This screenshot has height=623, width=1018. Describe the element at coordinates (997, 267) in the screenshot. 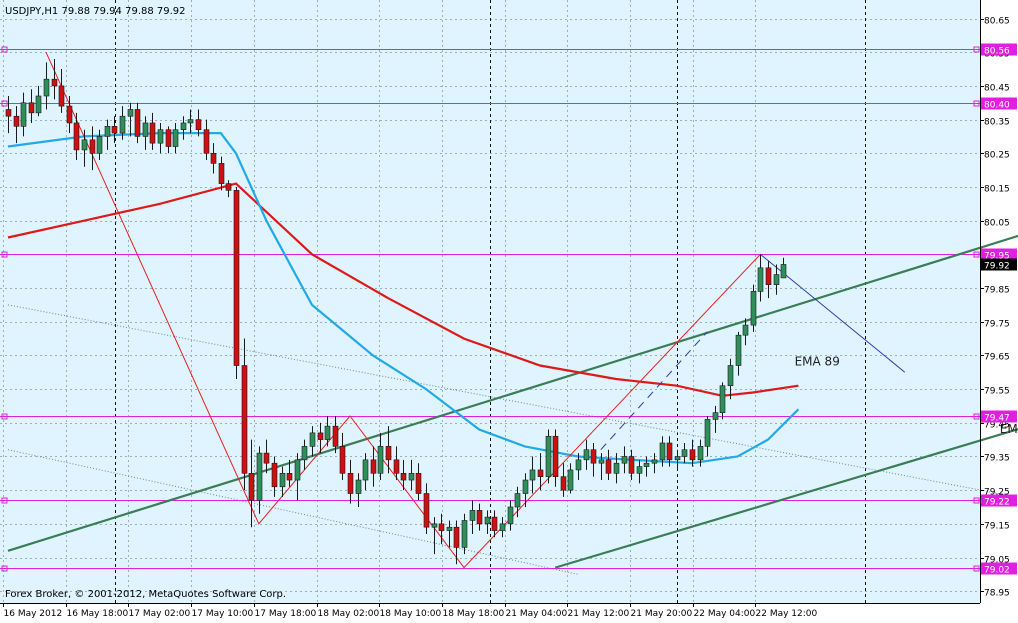

I see `current-price-label: 79.92` at that location.